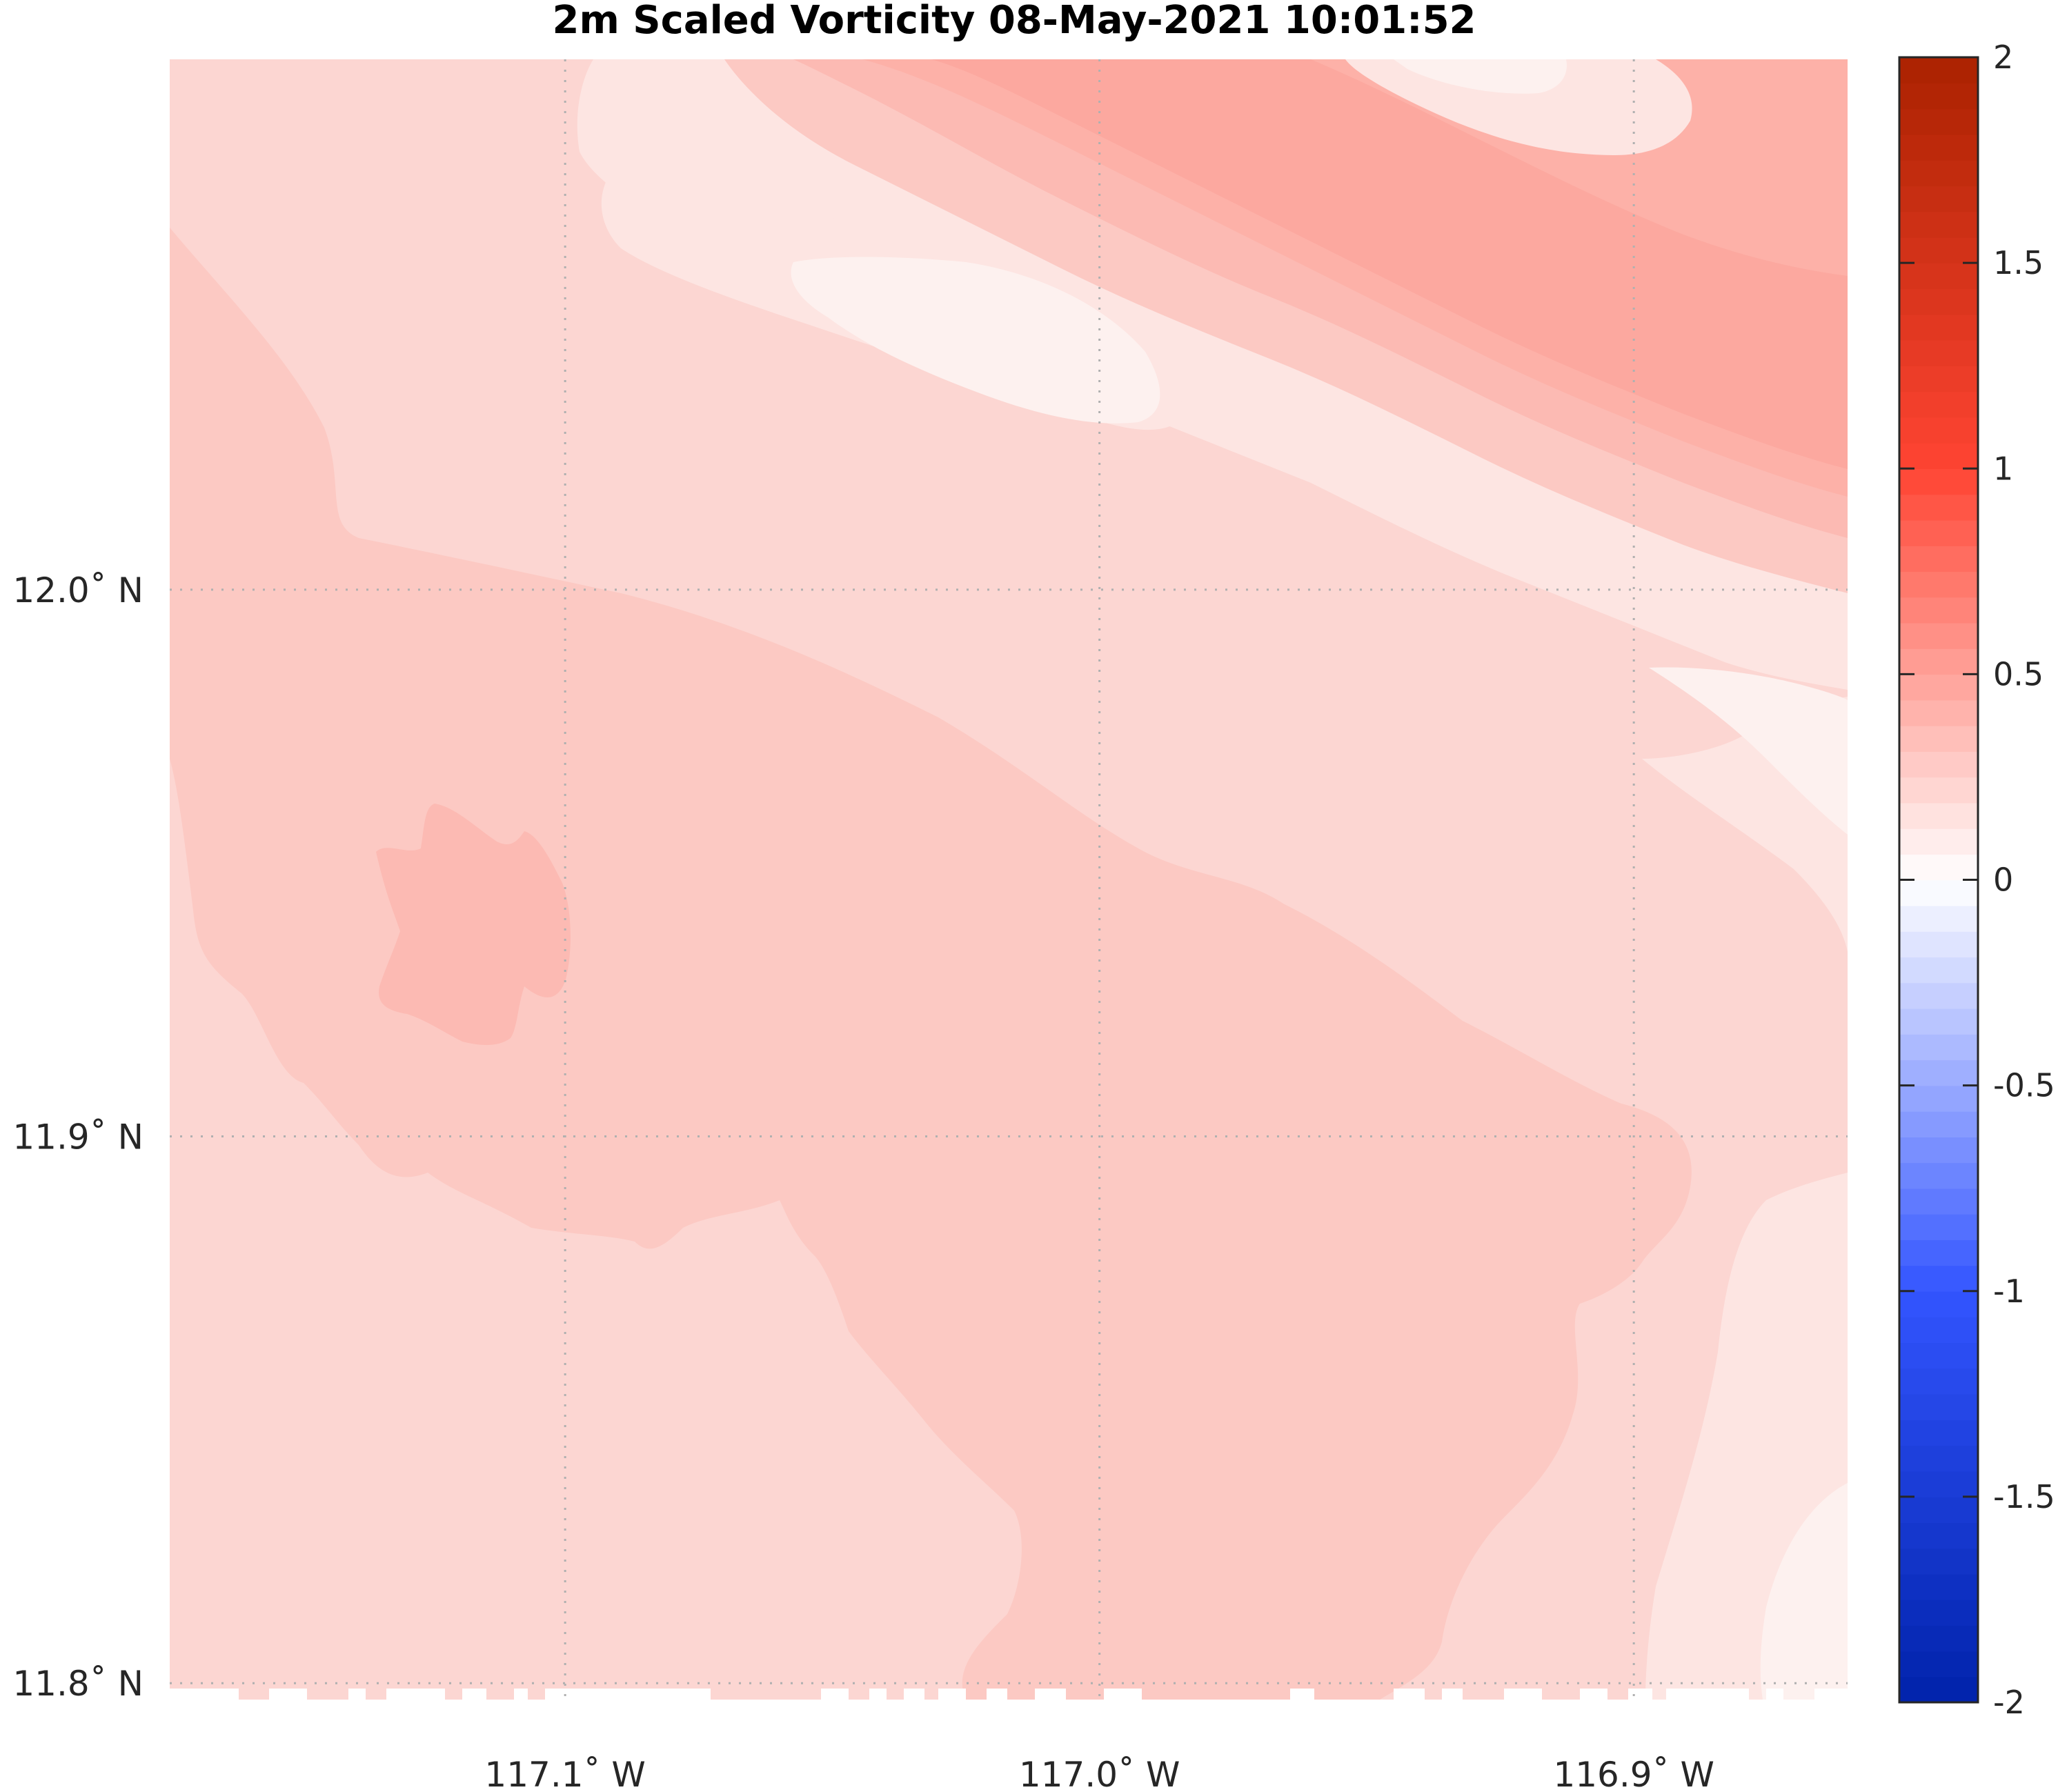 Image resolution: width=2058 pixels, height=1792 pixels. I want to click on x-axis-tick-labels: 117.1˚ W 117.0˚ W 116.9˚ W, so click(1099, 1773).